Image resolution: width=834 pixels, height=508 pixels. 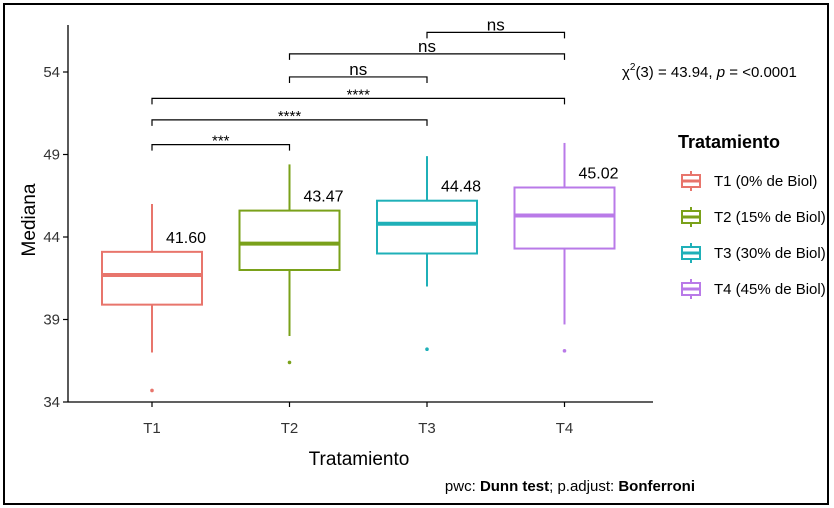 I want to click on box-t1: 41.60, so click(x=153, y=298).